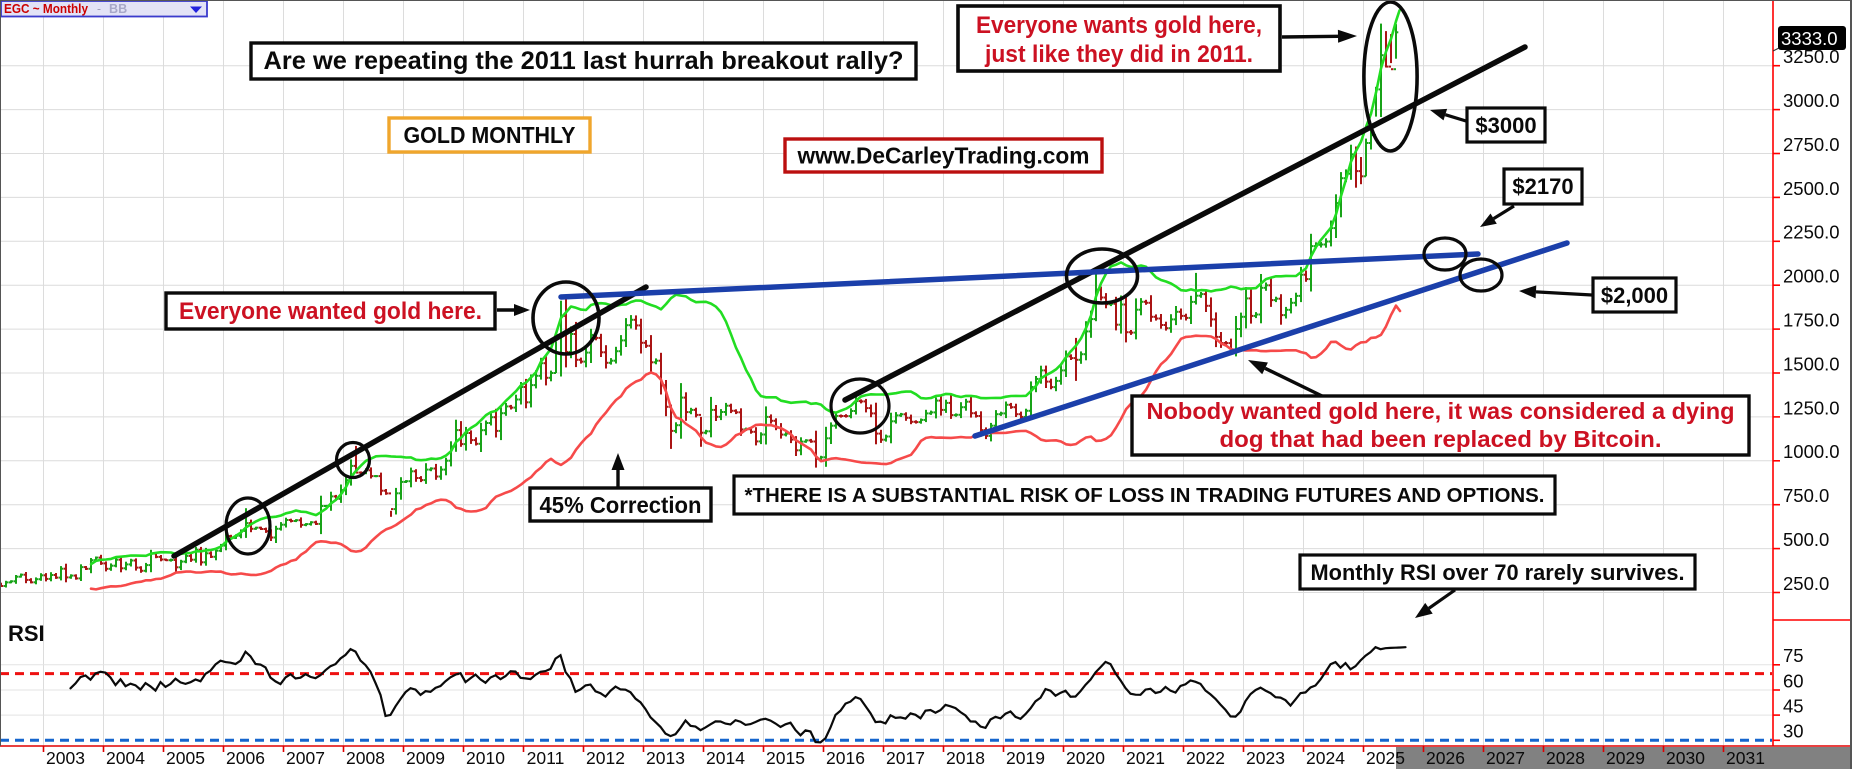  I want to click on svg-text: 2003, so click(65, 758).